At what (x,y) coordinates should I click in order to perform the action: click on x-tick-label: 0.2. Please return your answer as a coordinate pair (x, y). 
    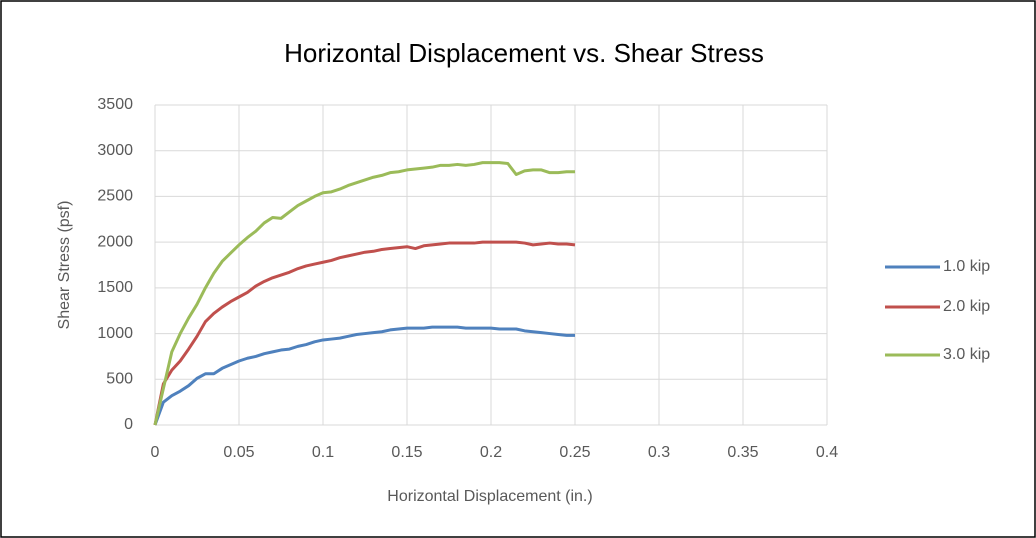
    Looking at the image, I should click on (491, 452).